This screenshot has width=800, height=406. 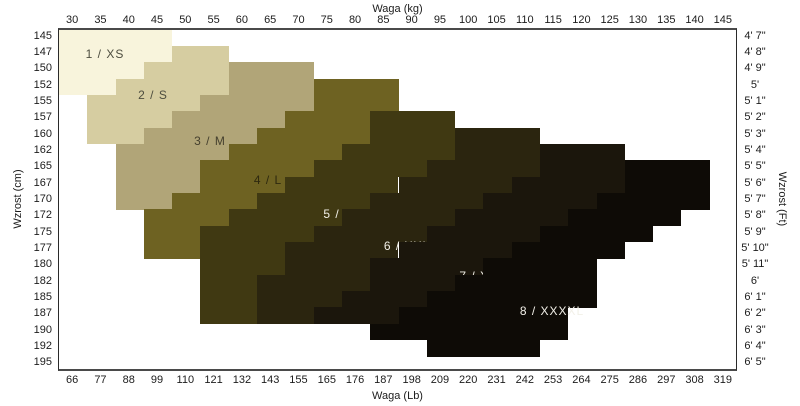 I want to click on left-tick-150: 150, so click(x=42, y=68).